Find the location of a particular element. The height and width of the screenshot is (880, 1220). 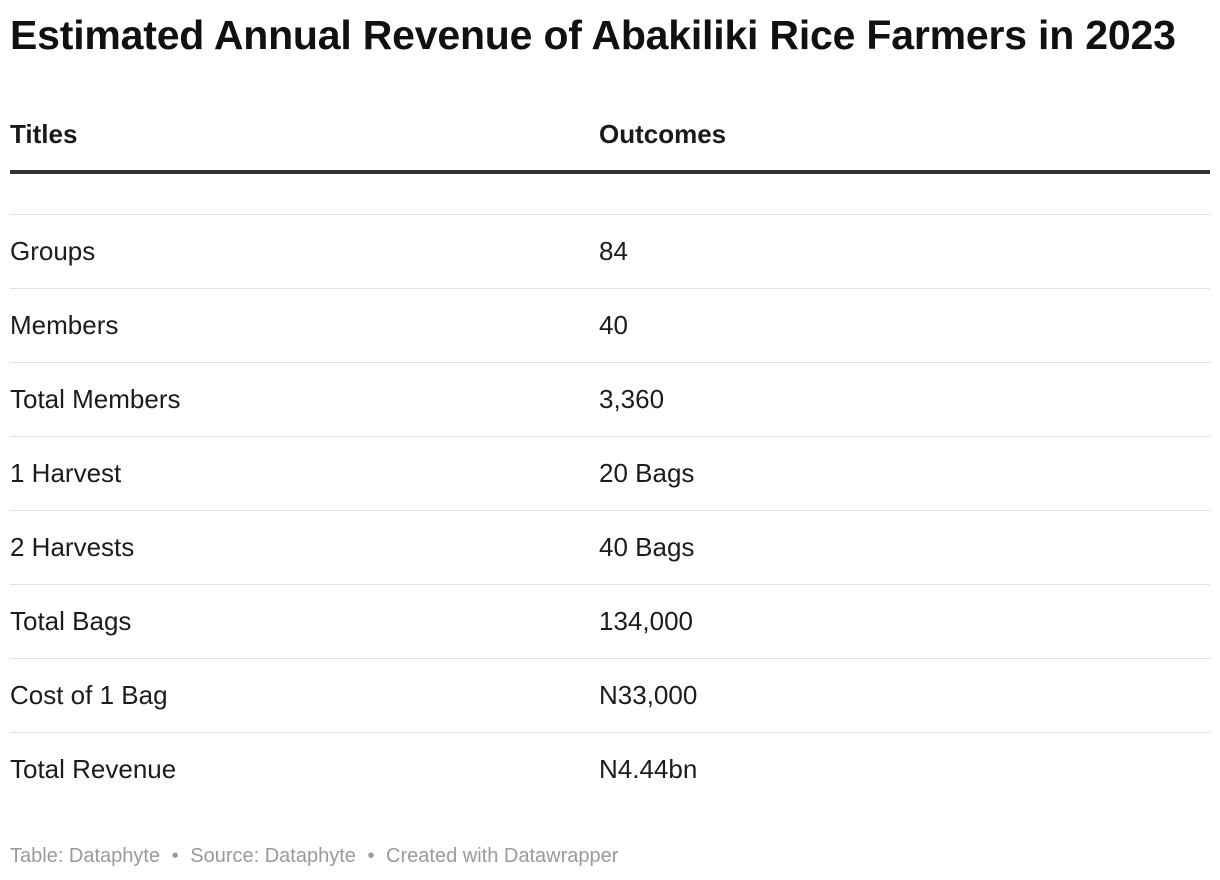

column-header-outcomes: Outcomes is located at coordinates (663, 134).